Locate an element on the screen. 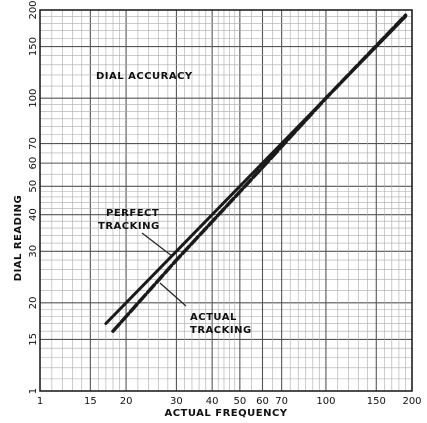 This screenshot has height=423, width=427. x-tick-label: 40 is located at coordinates (212, 401).